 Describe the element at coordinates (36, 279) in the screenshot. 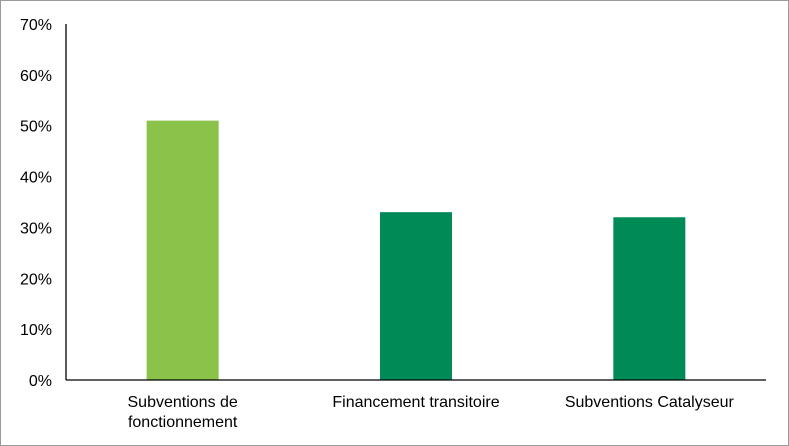

I see `y-tick-label: 20%` at that location.